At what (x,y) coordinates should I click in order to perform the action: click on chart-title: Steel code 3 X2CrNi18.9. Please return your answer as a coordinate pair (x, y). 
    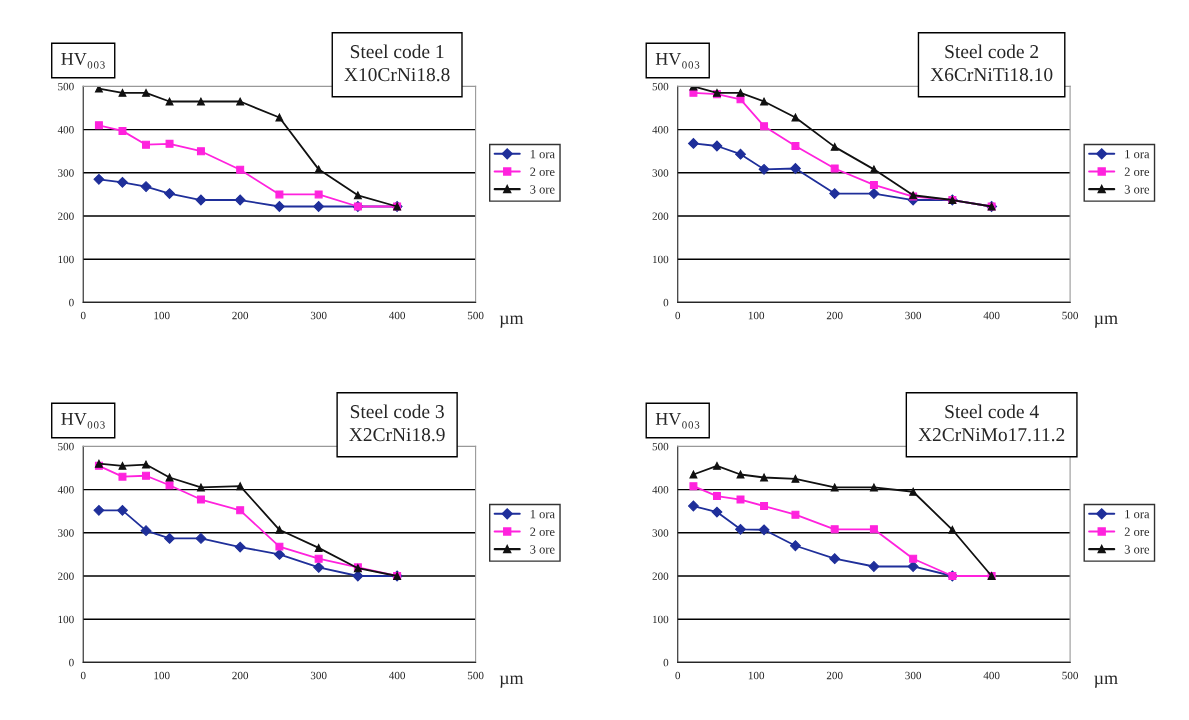
    Looking at the image, I should click on (397, 423).